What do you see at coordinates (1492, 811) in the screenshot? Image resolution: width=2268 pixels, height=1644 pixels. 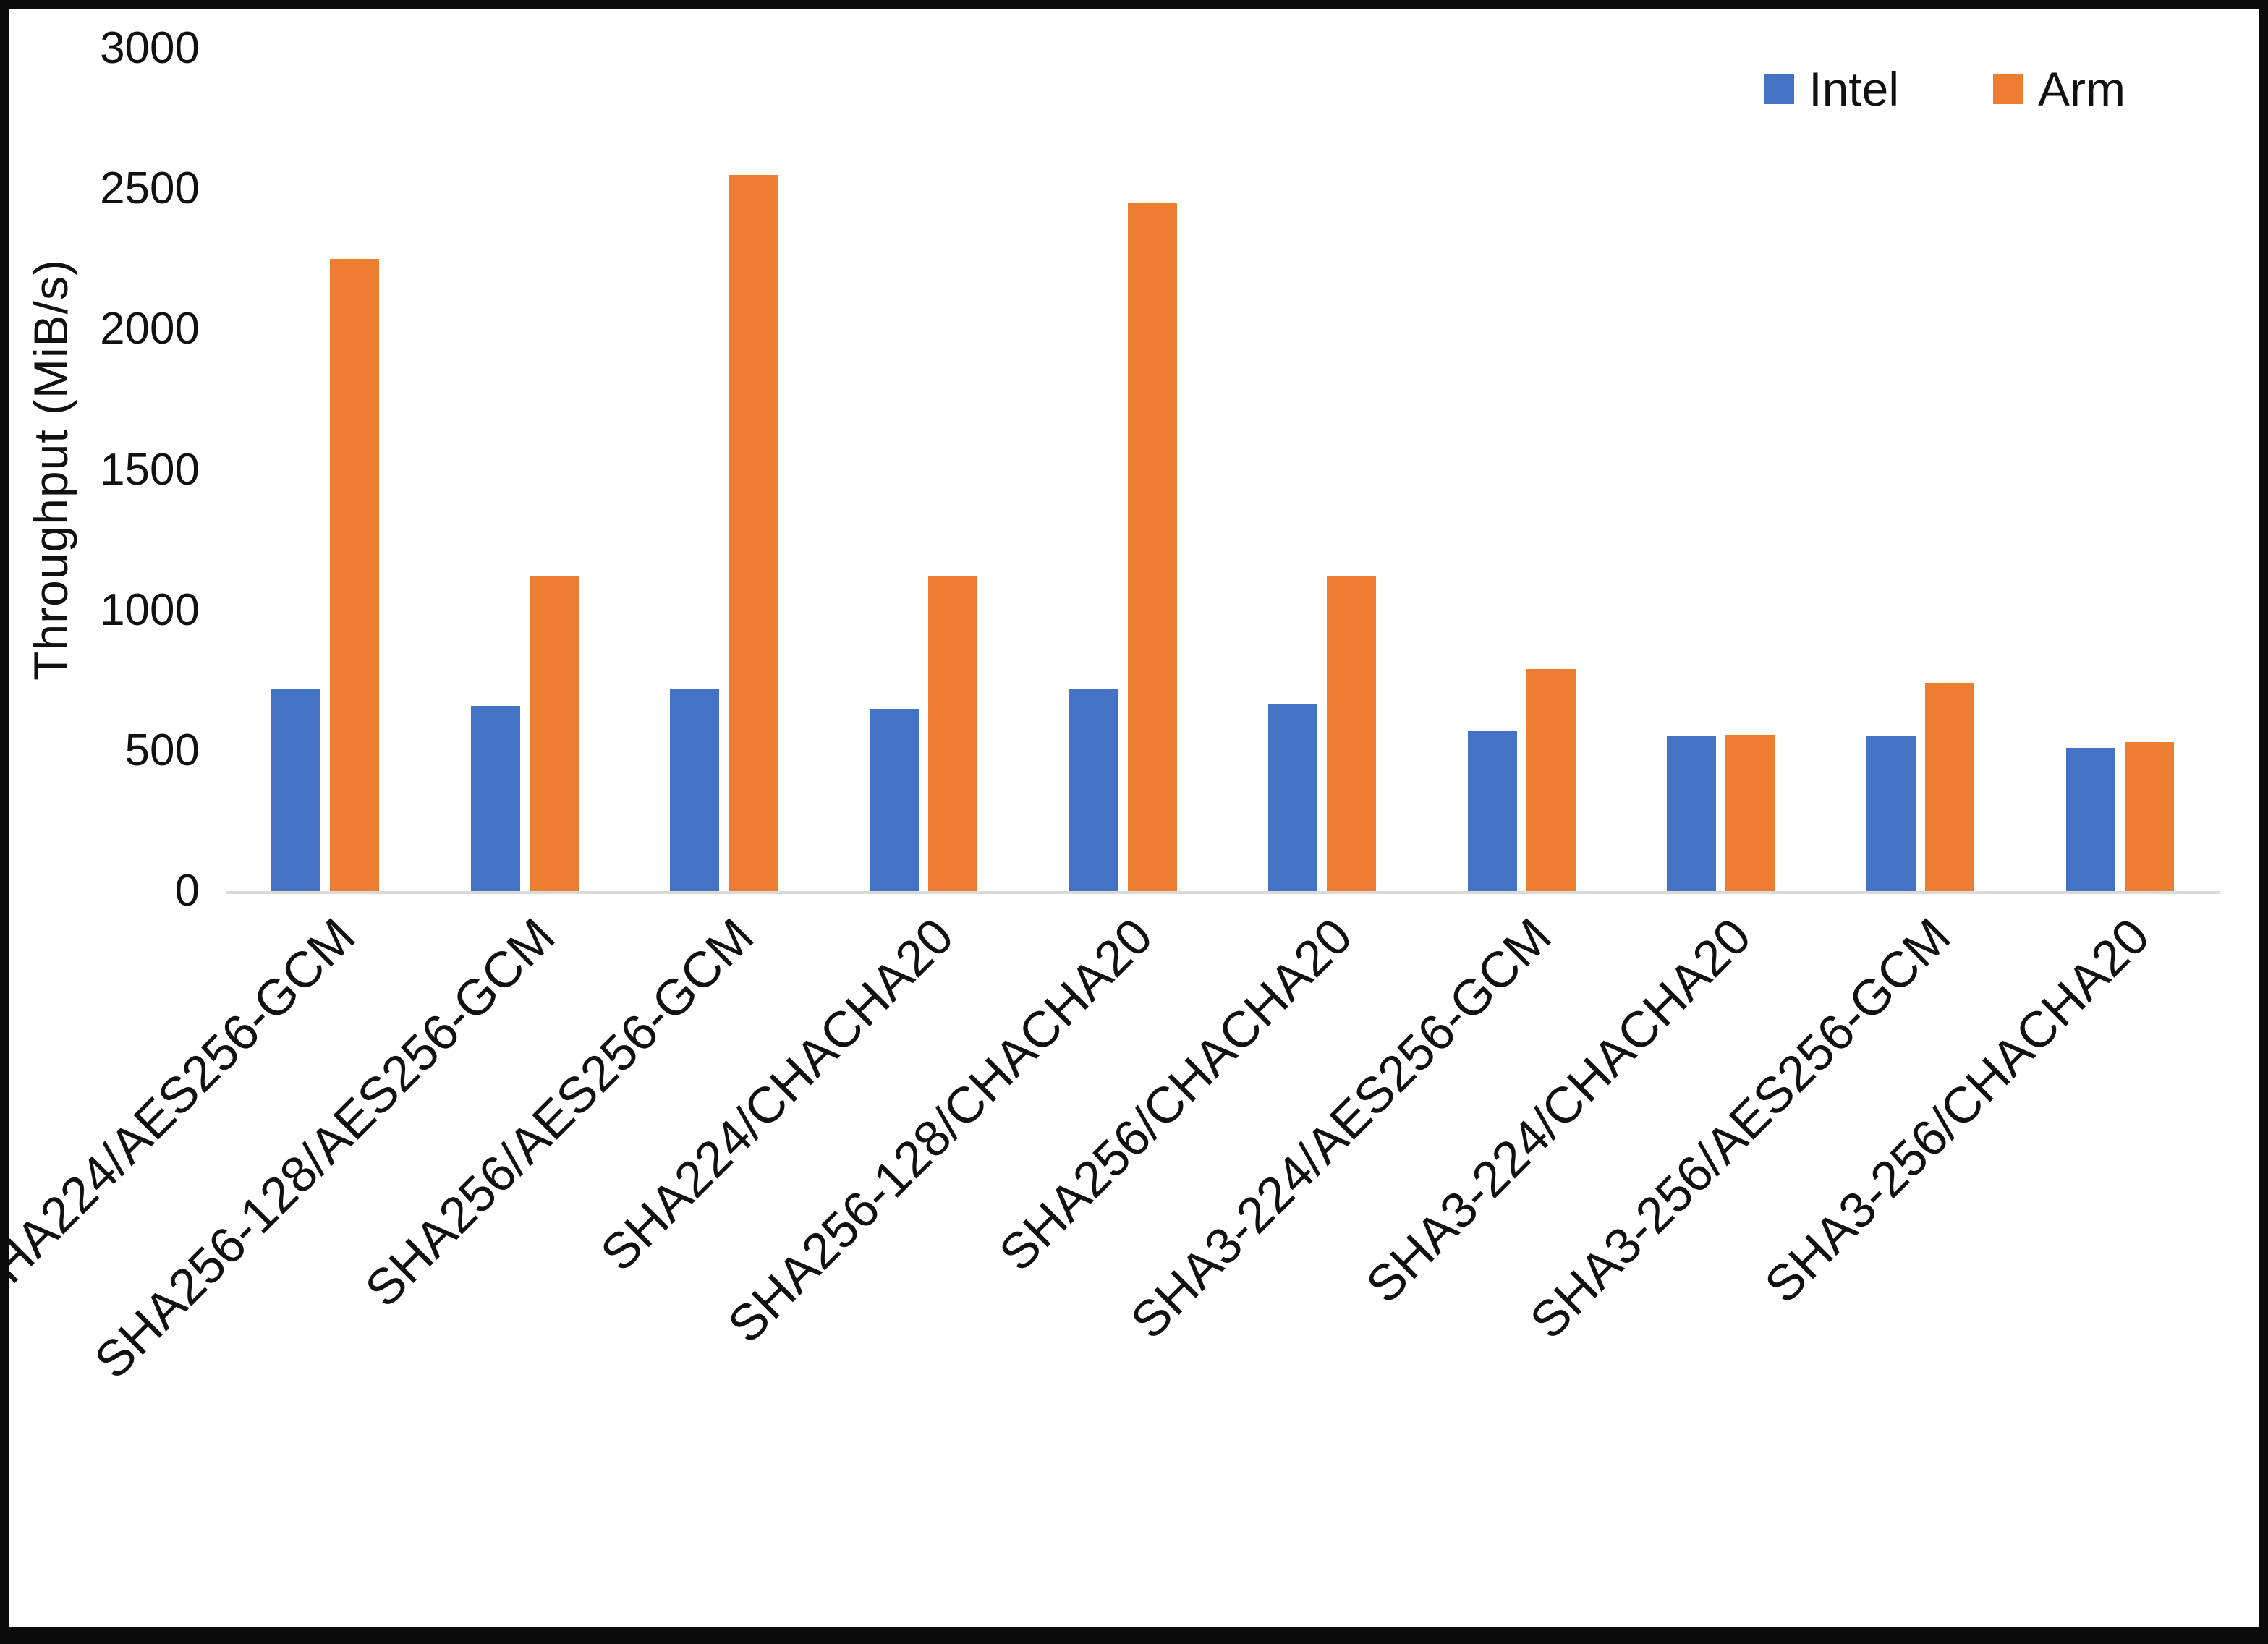 I see `bar-intel-sha3-224/aes256-gcm` at bounding box center [1492, 811].